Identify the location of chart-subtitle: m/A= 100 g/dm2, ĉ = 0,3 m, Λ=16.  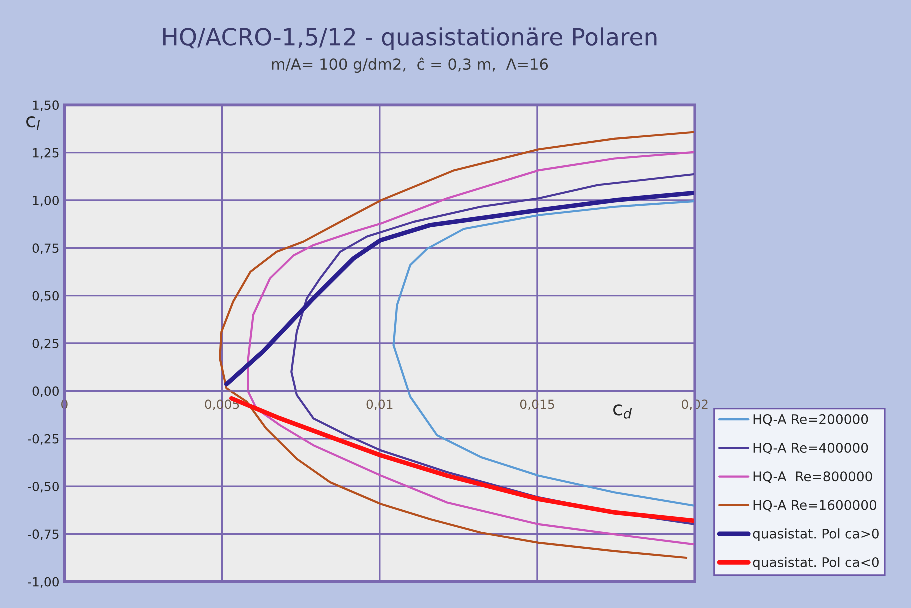
(410, 66).